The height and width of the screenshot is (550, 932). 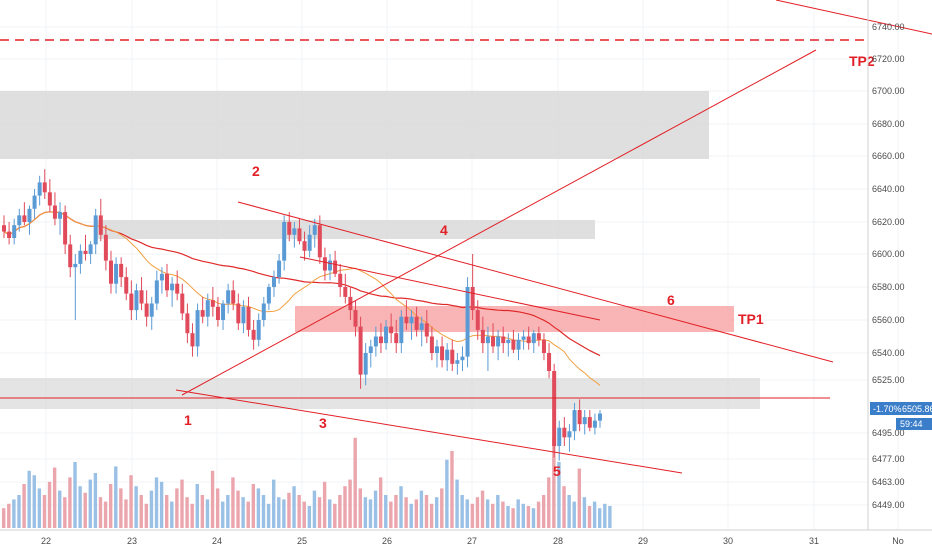 I want to click on date-tick-label: 30, so click(x=728, y=541).